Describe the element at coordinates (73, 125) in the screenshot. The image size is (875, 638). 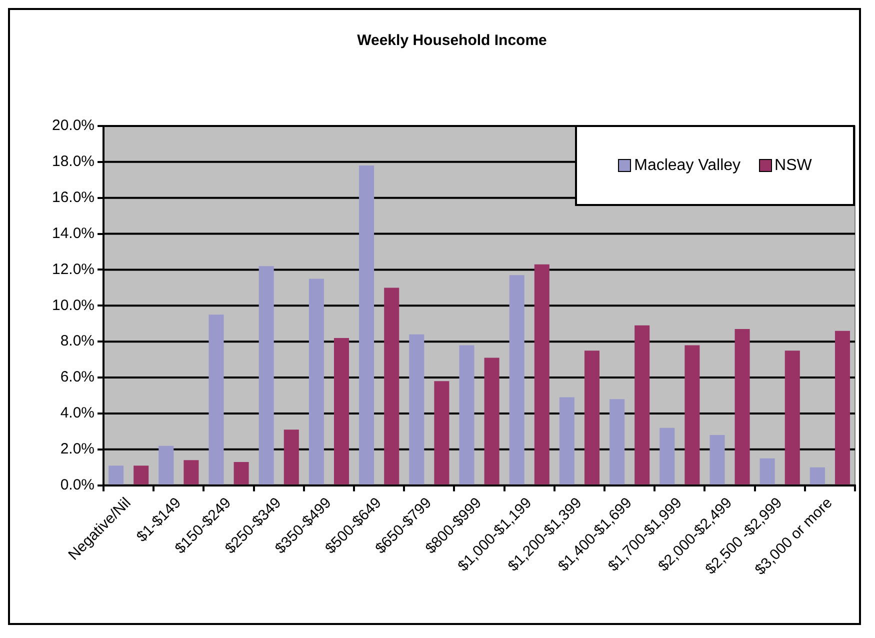
I see `y-tick-label: 20.0%` at that location.